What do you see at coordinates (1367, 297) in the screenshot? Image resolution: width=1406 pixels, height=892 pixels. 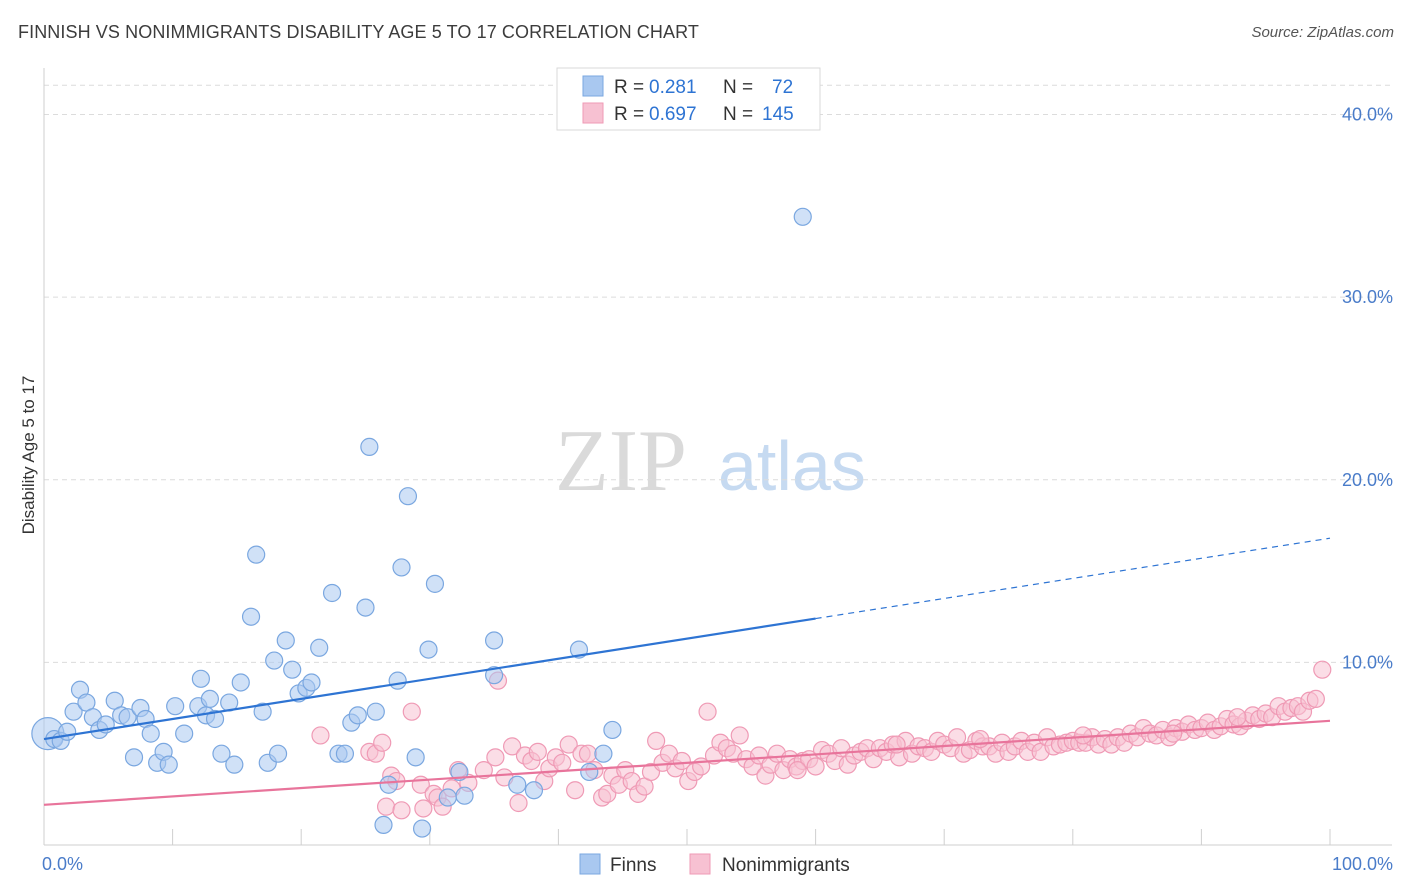 I see `y-tick-label: 30.0%` at bounding box center [1367, 297].